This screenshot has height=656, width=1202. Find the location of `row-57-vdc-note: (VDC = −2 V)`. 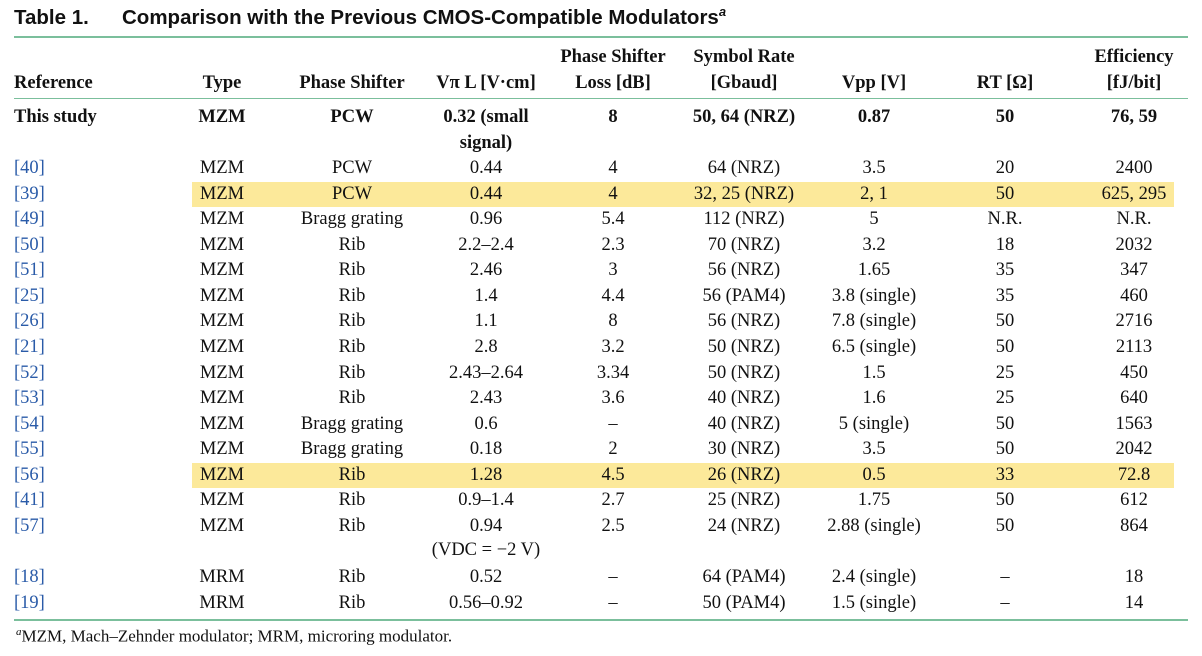

row-57-vdc-note: (VDC = −2 V) is located at coordinates (486, 550).